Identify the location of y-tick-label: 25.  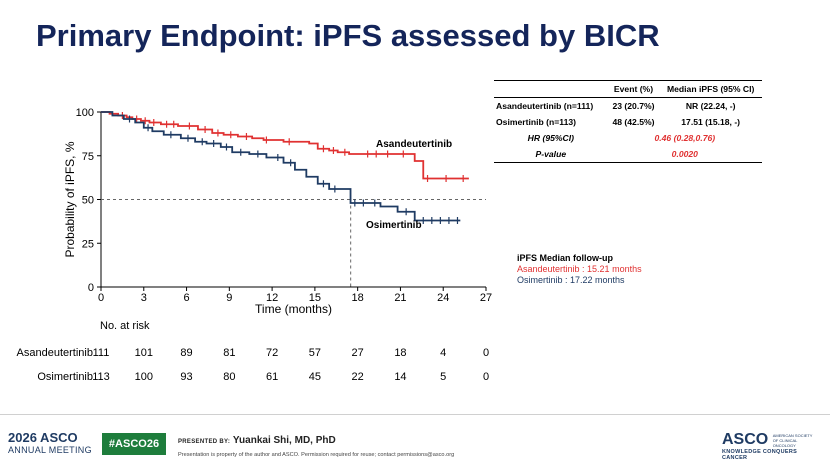
(88, 244).